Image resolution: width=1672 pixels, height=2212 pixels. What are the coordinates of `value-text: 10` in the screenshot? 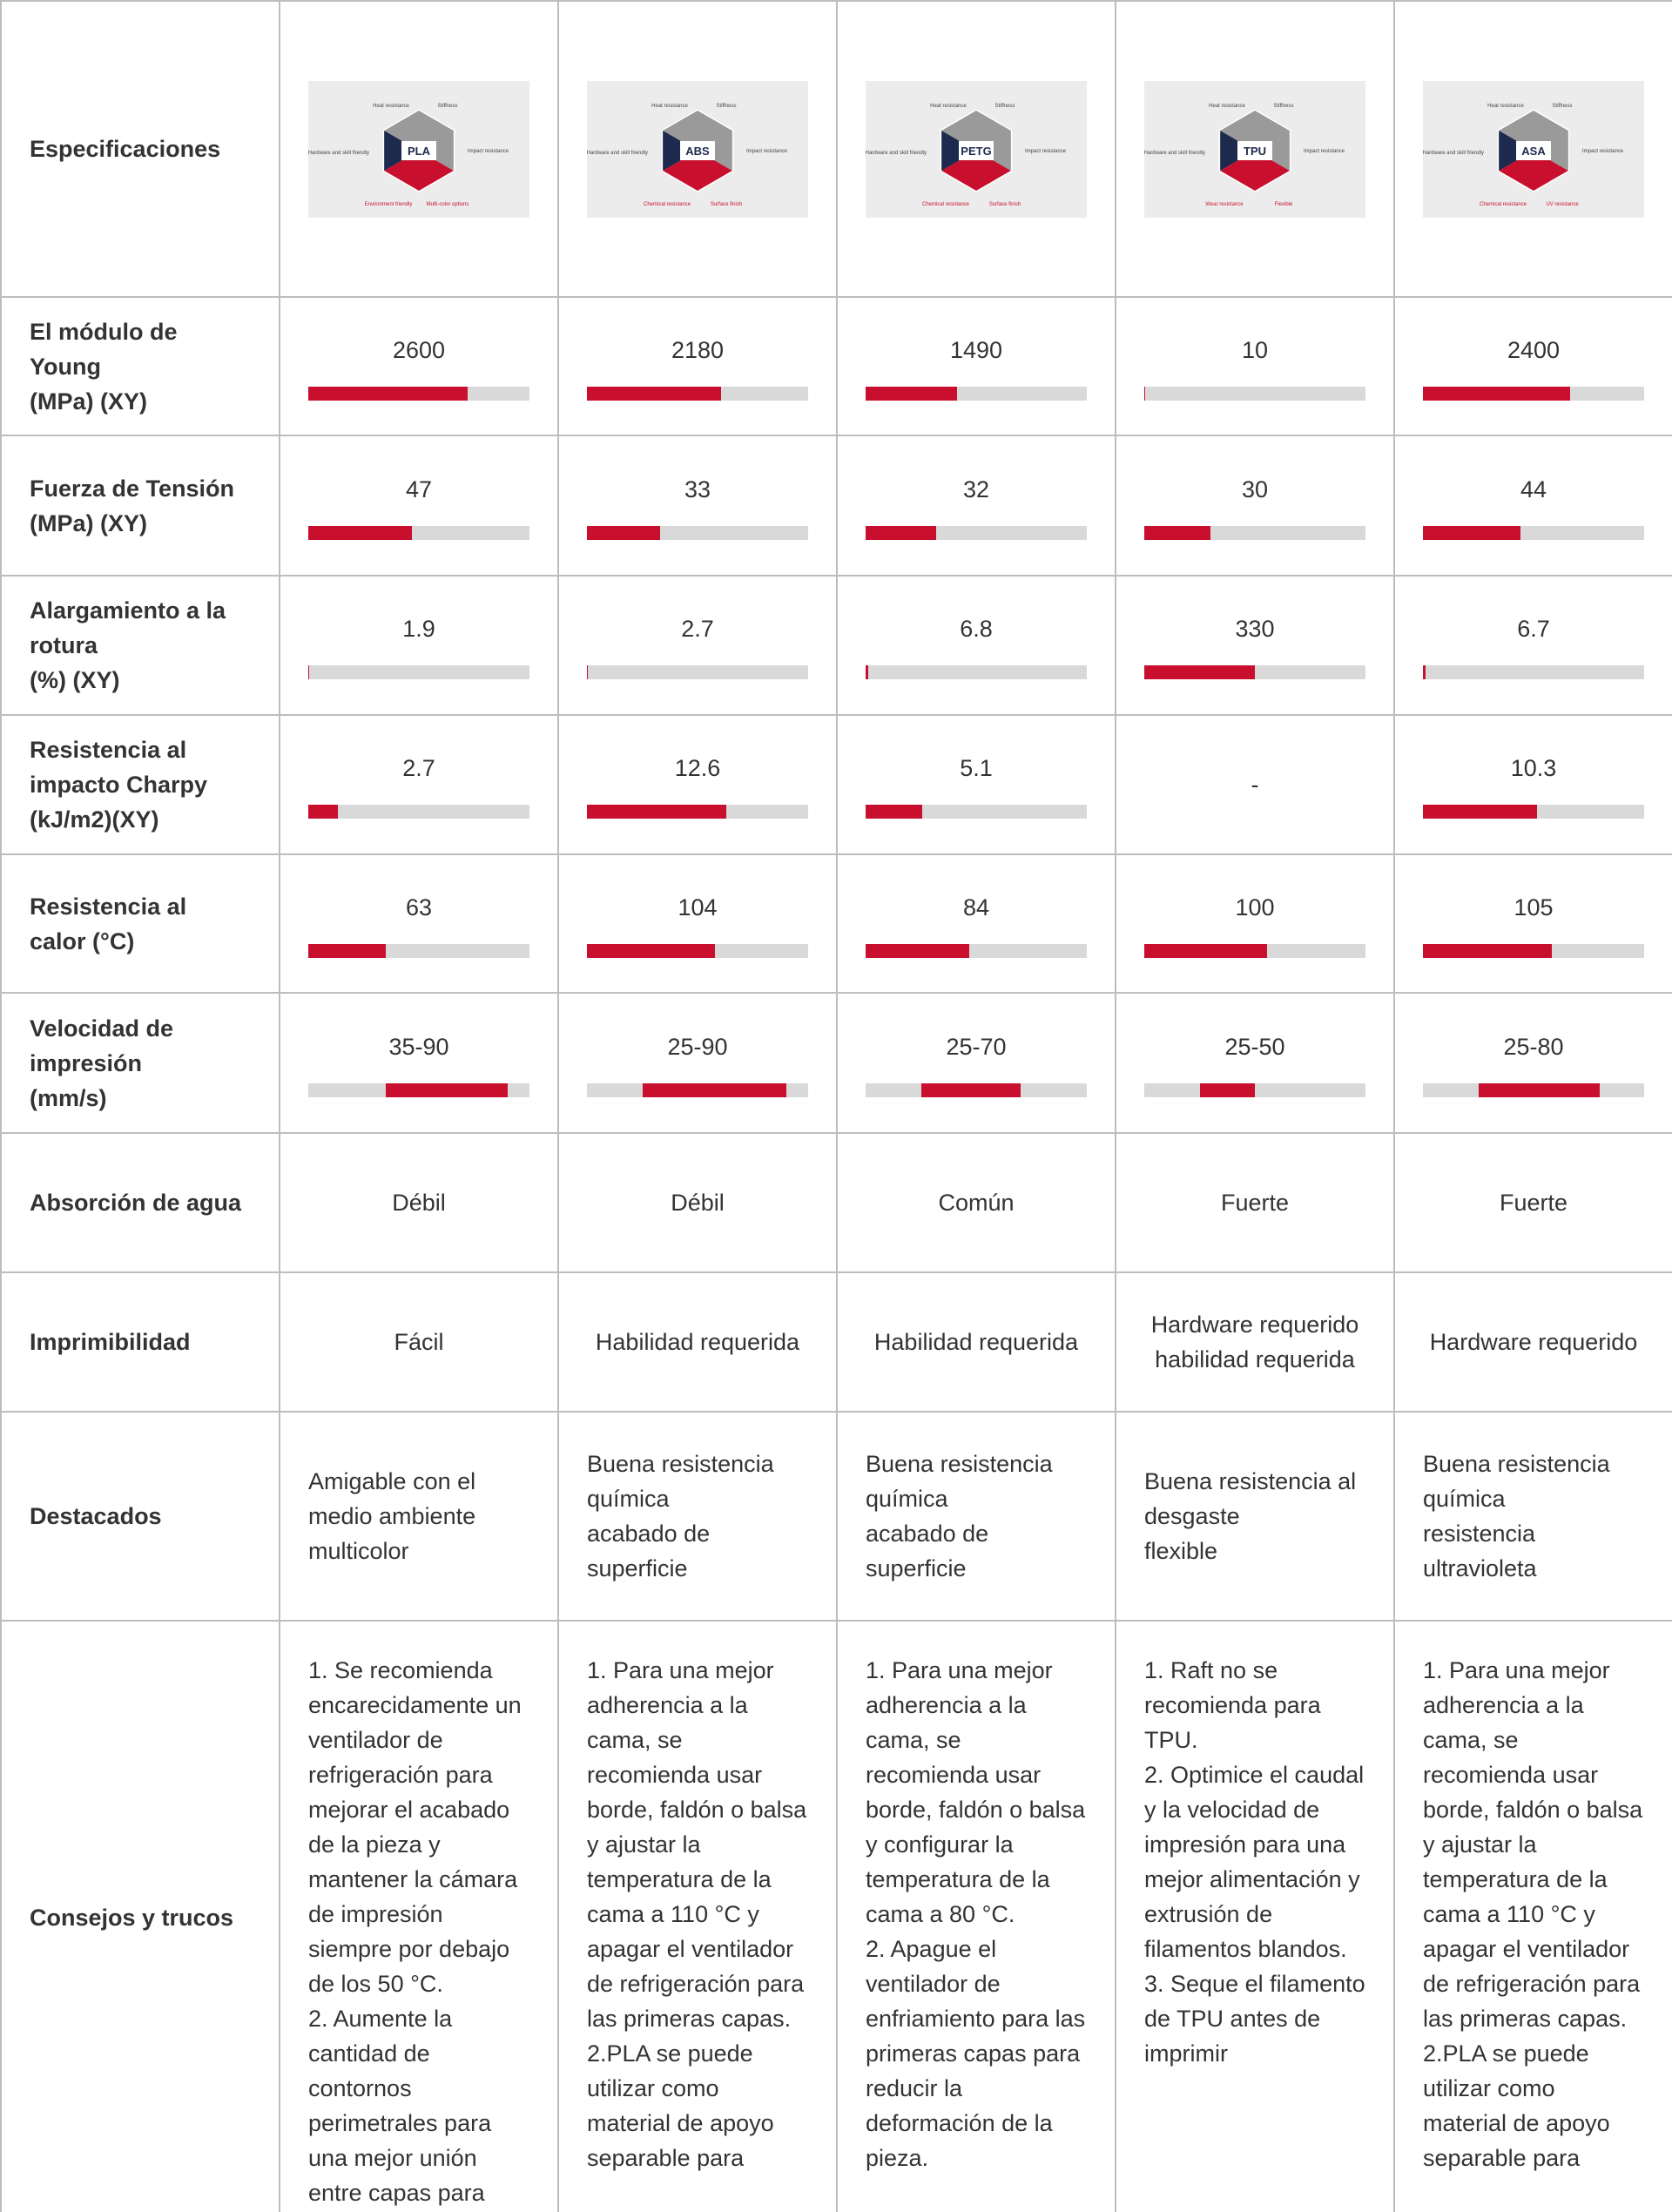 It's located at (1255, 350).